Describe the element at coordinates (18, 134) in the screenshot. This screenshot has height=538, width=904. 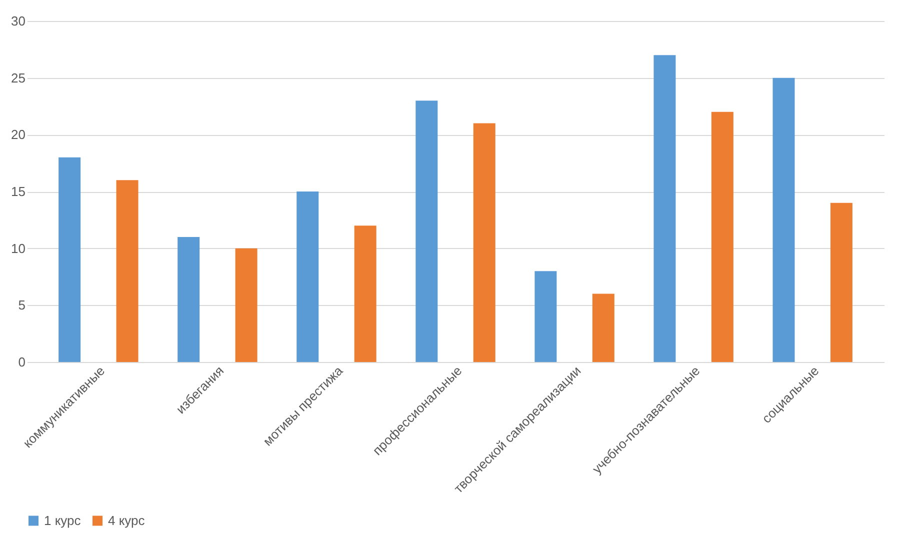
I see `y-tick-label: 20` at that location.